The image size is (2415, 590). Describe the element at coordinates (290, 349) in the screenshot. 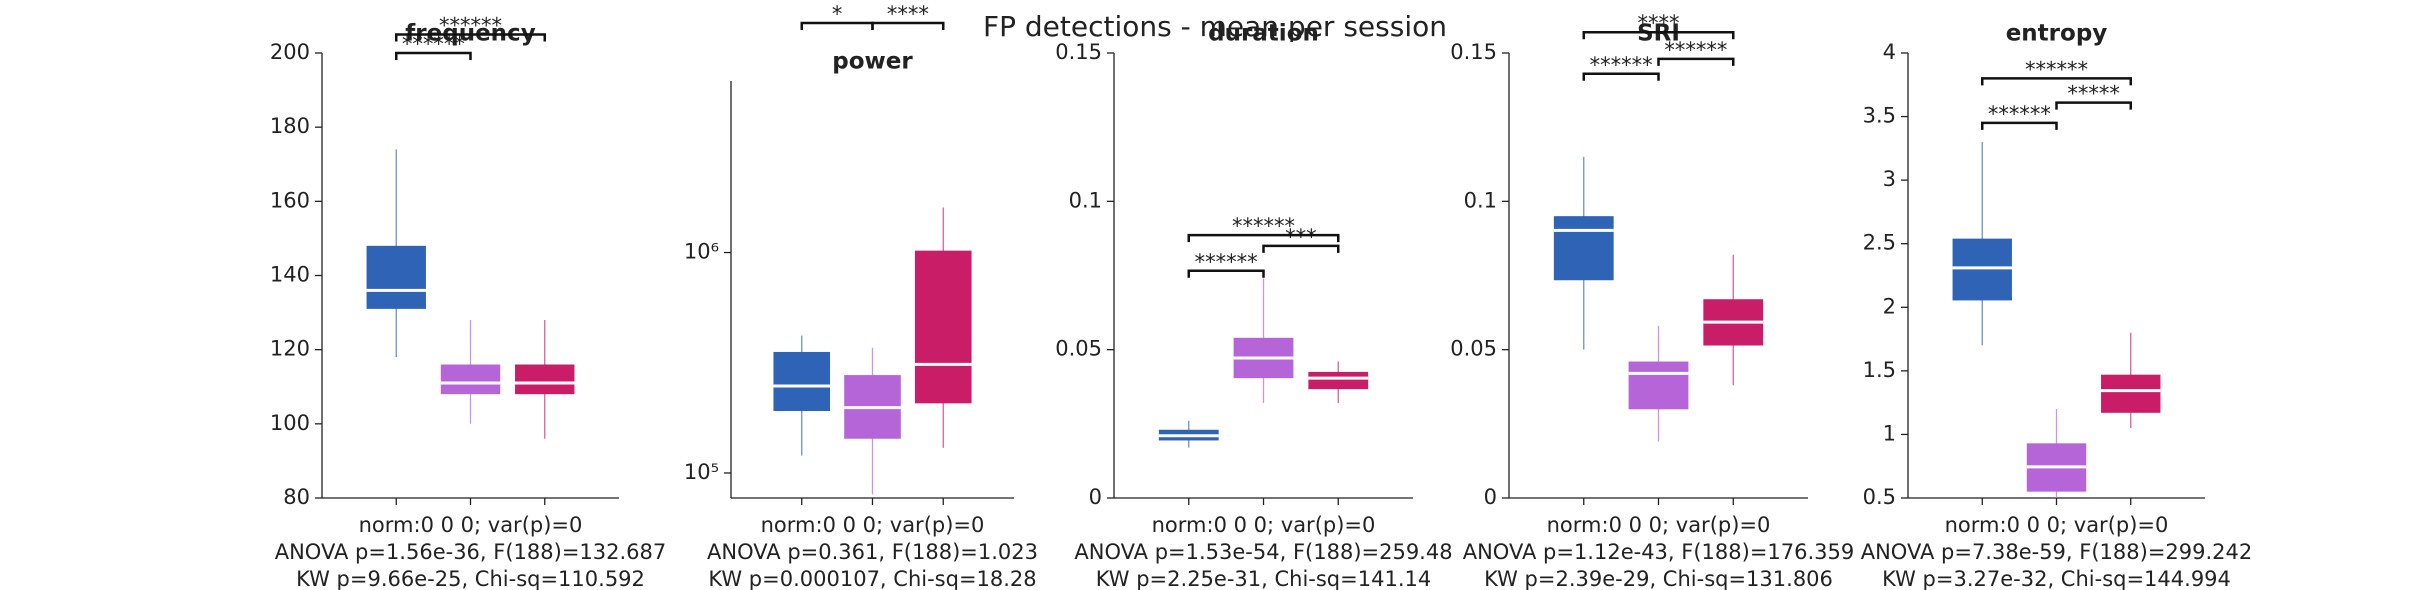

I see `y-tick-label: 120` at that location.